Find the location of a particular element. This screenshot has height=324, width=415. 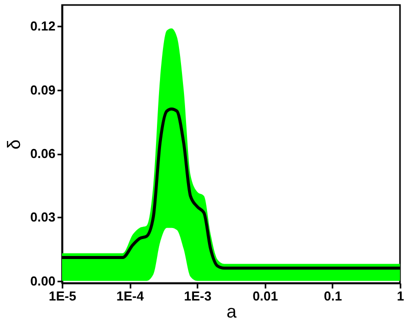

x-axis-title: a is located at coordinates (232, 312).